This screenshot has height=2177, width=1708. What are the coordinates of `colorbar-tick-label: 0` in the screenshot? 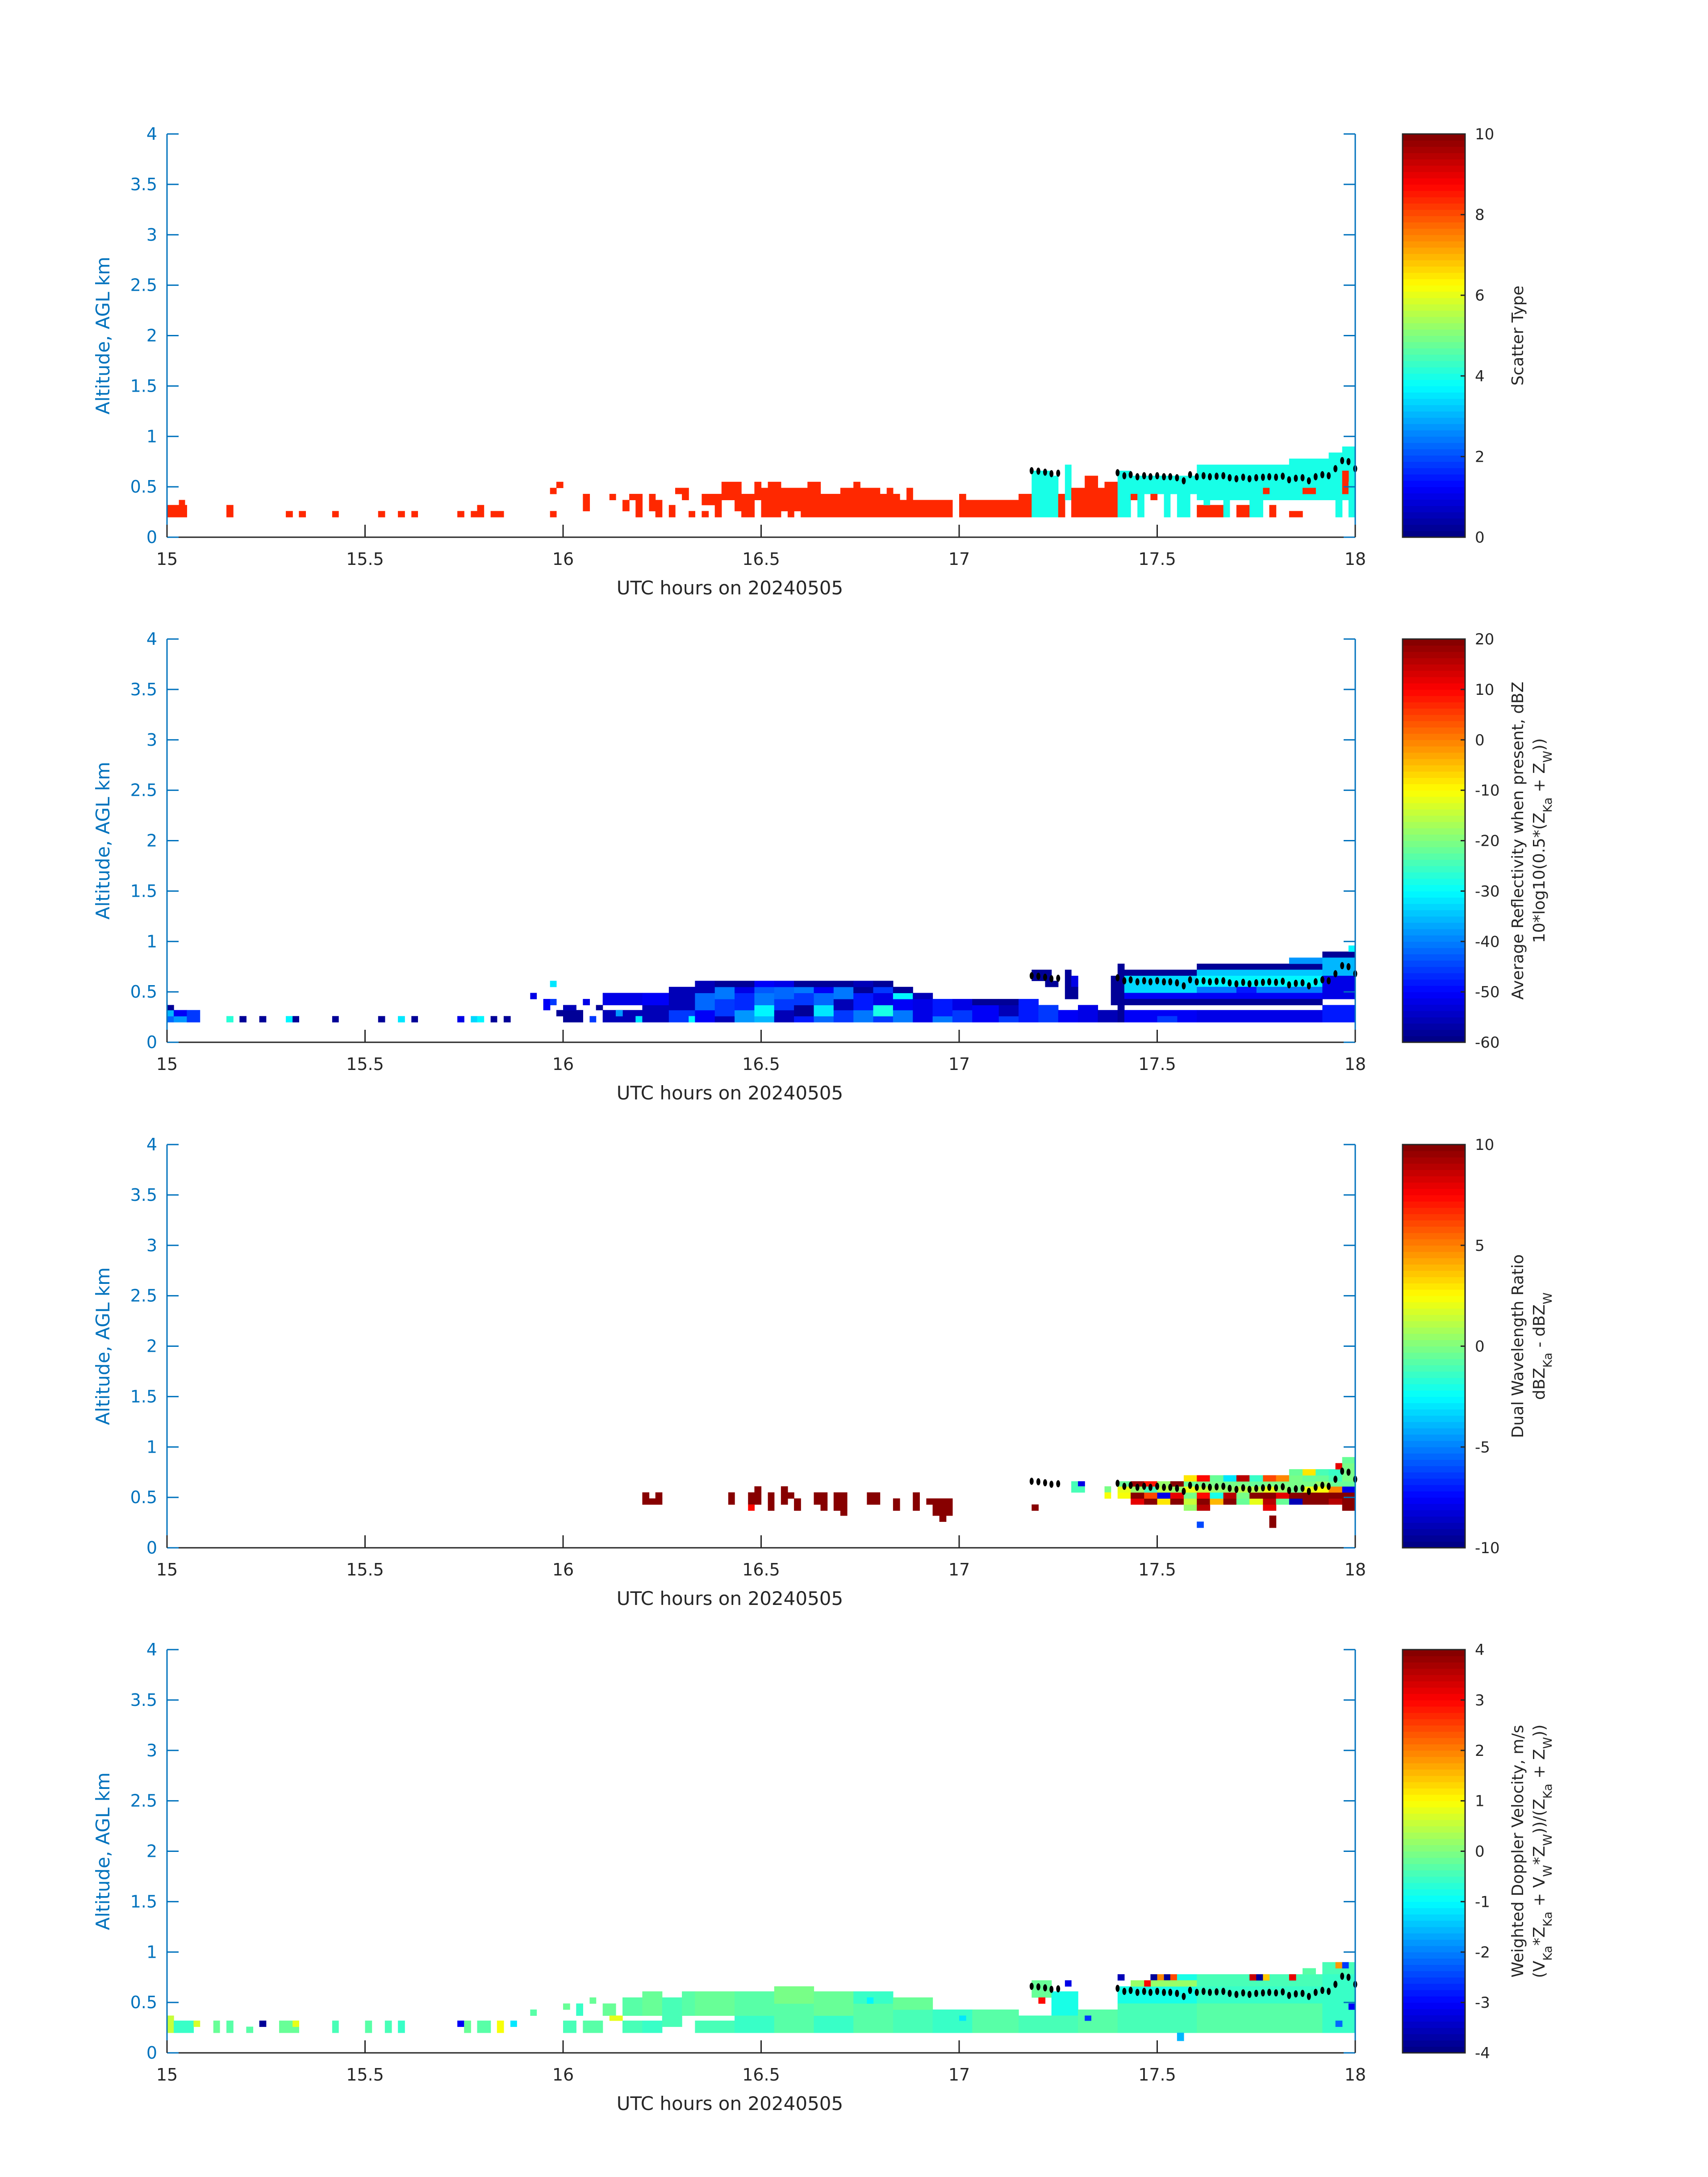 It's located at (1480, 1347).